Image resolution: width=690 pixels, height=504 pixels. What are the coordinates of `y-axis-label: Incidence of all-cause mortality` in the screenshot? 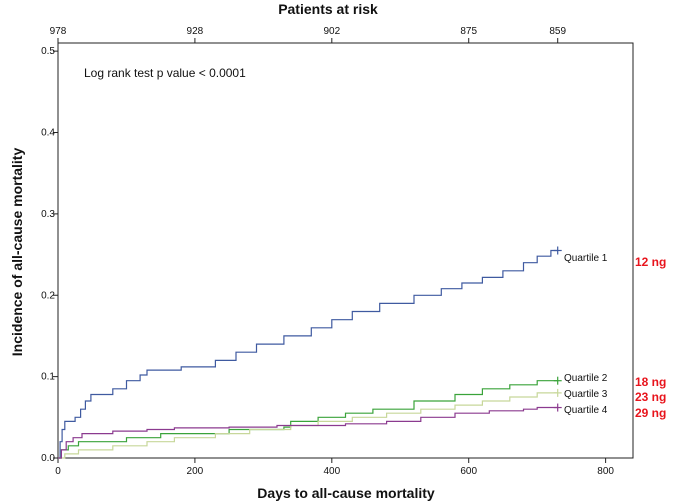 It's located at (17, 252).